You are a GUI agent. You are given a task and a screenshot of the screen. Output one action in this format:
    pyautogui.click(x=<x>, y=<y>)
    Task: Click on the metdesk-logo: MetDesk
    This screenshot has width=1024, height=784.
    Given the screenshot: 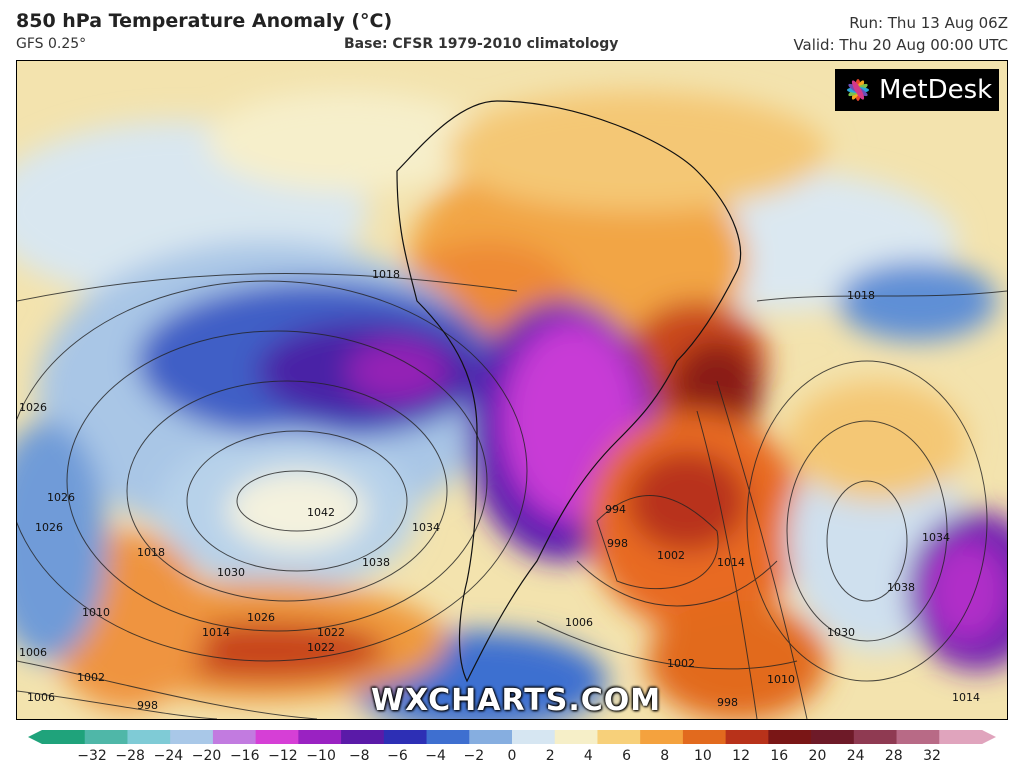 What is the action you would take?
    pyautogui.click(x=917, y=90)
    